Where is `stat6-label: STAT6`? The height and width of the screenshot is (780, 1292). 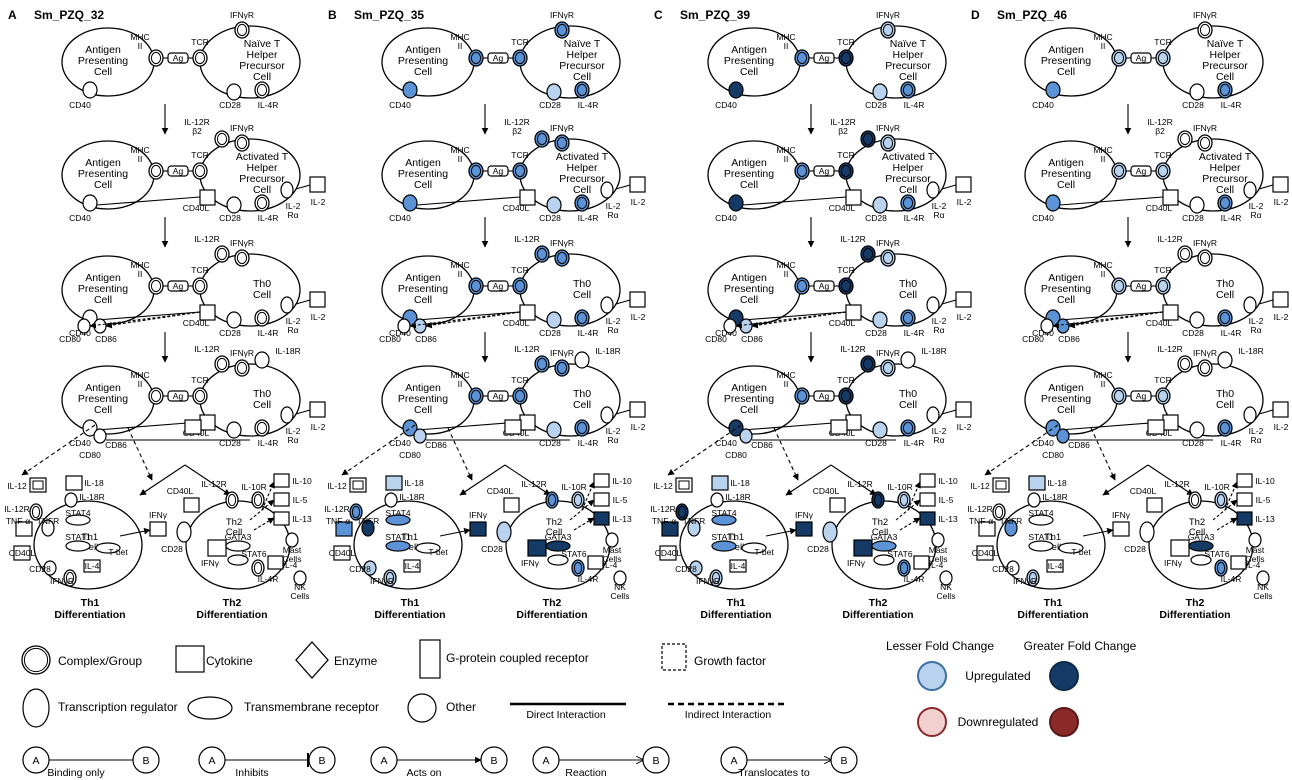 stat6-label: STAT6 is located at coordinates (899, 554).